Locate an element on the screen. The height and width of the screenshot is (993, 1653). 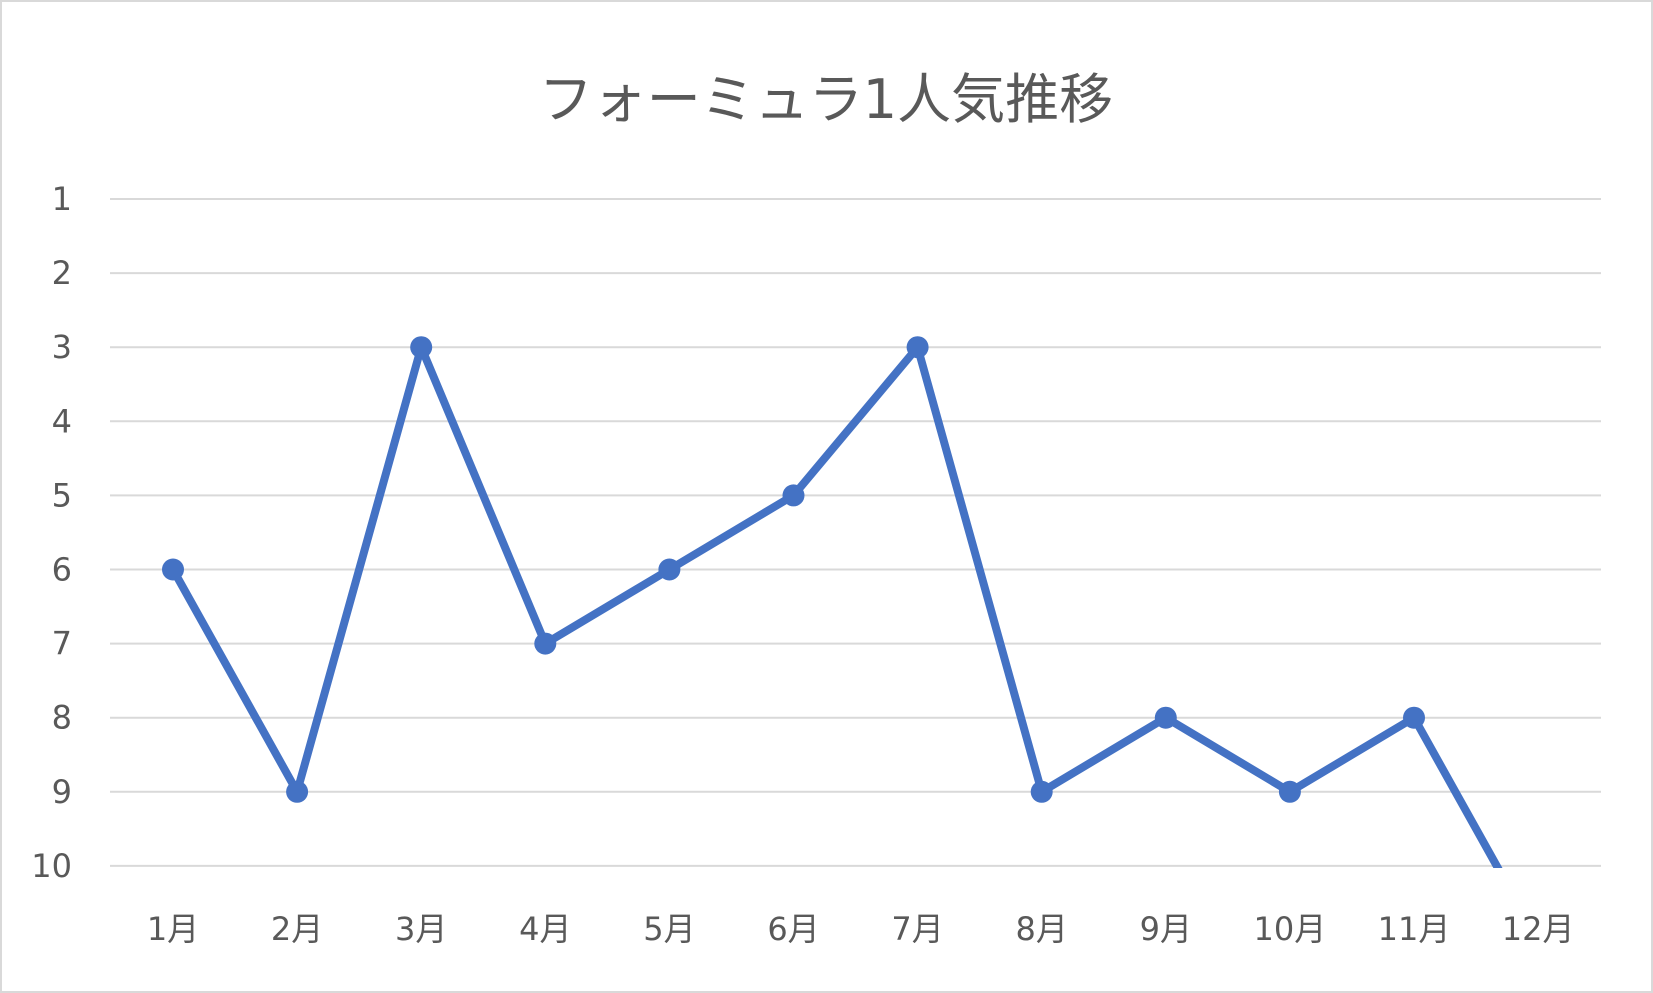
y-tick-label: 1 is located at coordinates (62, 199).